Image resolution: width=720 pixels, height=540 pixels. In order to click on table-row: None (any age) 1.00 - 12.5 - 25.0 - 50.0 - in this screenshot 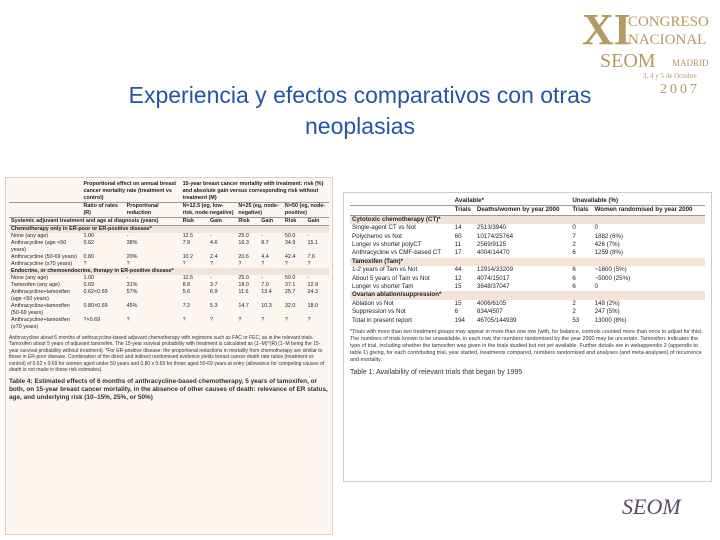, I will do `click(169, 278)`.